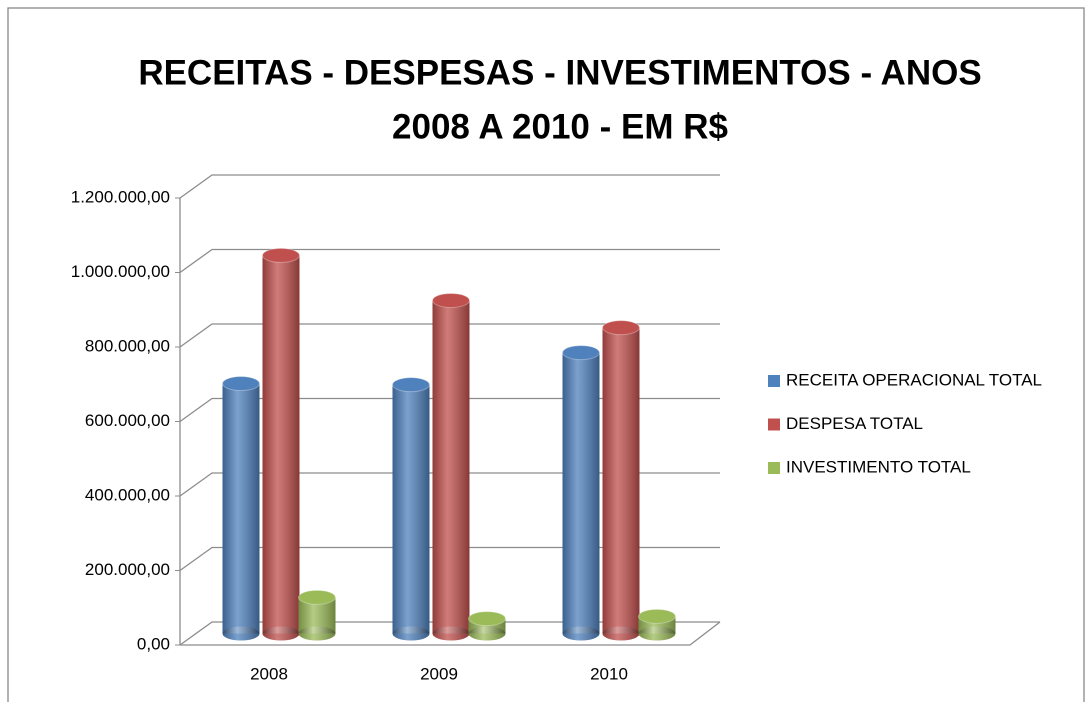 This screenshot has width=1092, height=702. What do you see at coordinates (560, 126) in the screenshot?
I see `chart-title: 2008 A 2010 - EM R$` at bounding box center [560, 126].